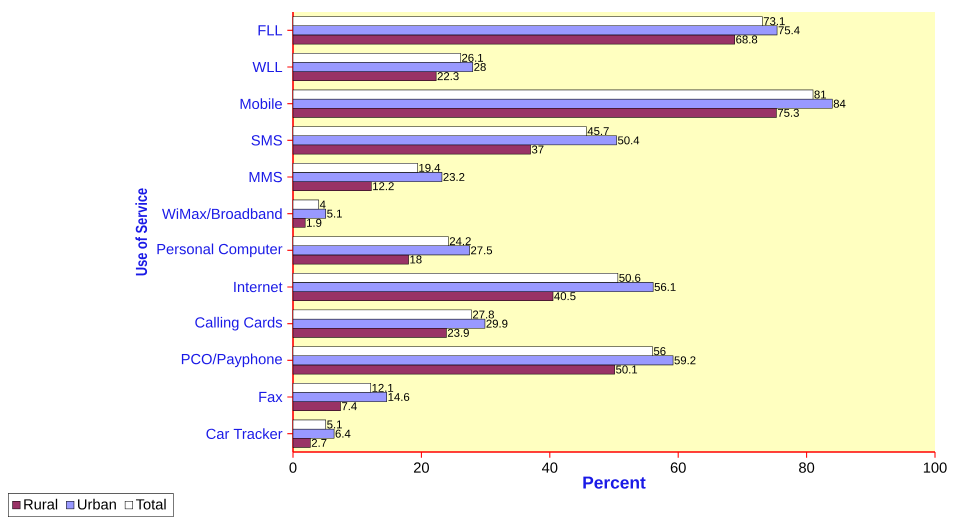 Image resolution: width=965 pixels, height=519 pixels. I want to click on data-label: 27.5, so click(481, 250).